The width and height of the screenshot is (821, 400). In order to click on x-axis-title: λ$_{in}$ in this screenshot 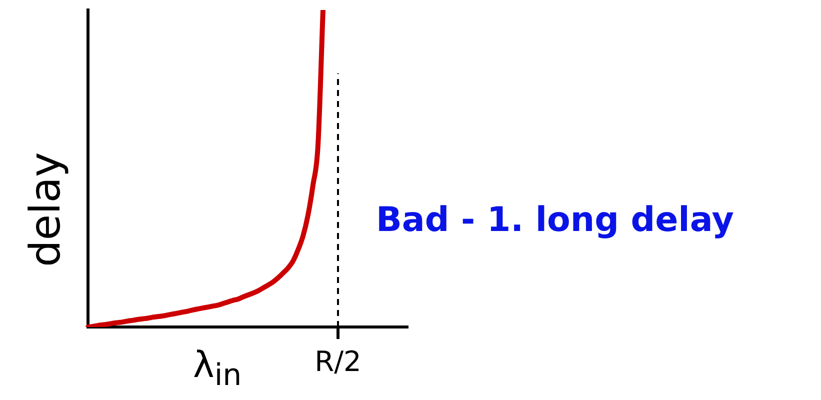, I will do `click(217, 369)`.